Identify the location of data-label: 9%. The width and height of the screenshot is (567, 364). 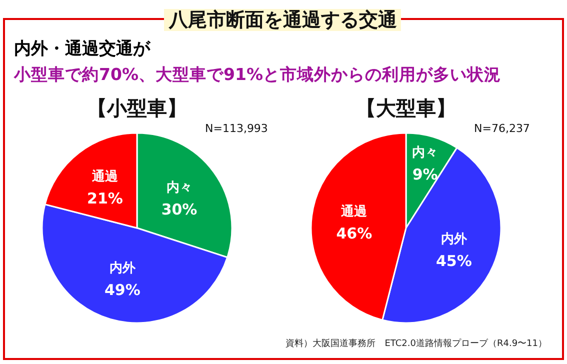
(425, 174).